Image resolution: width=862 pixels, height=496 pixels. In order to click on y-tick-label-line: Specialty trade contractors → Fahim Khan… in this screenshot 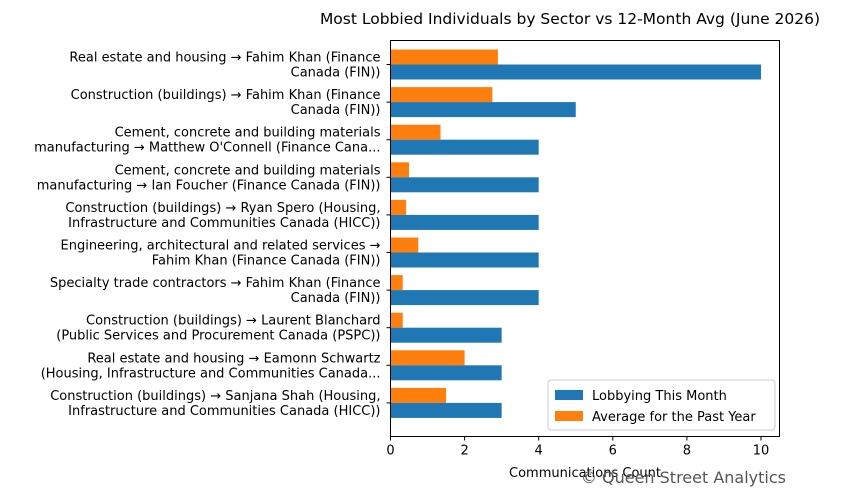, I will do `click(215, 283)`.